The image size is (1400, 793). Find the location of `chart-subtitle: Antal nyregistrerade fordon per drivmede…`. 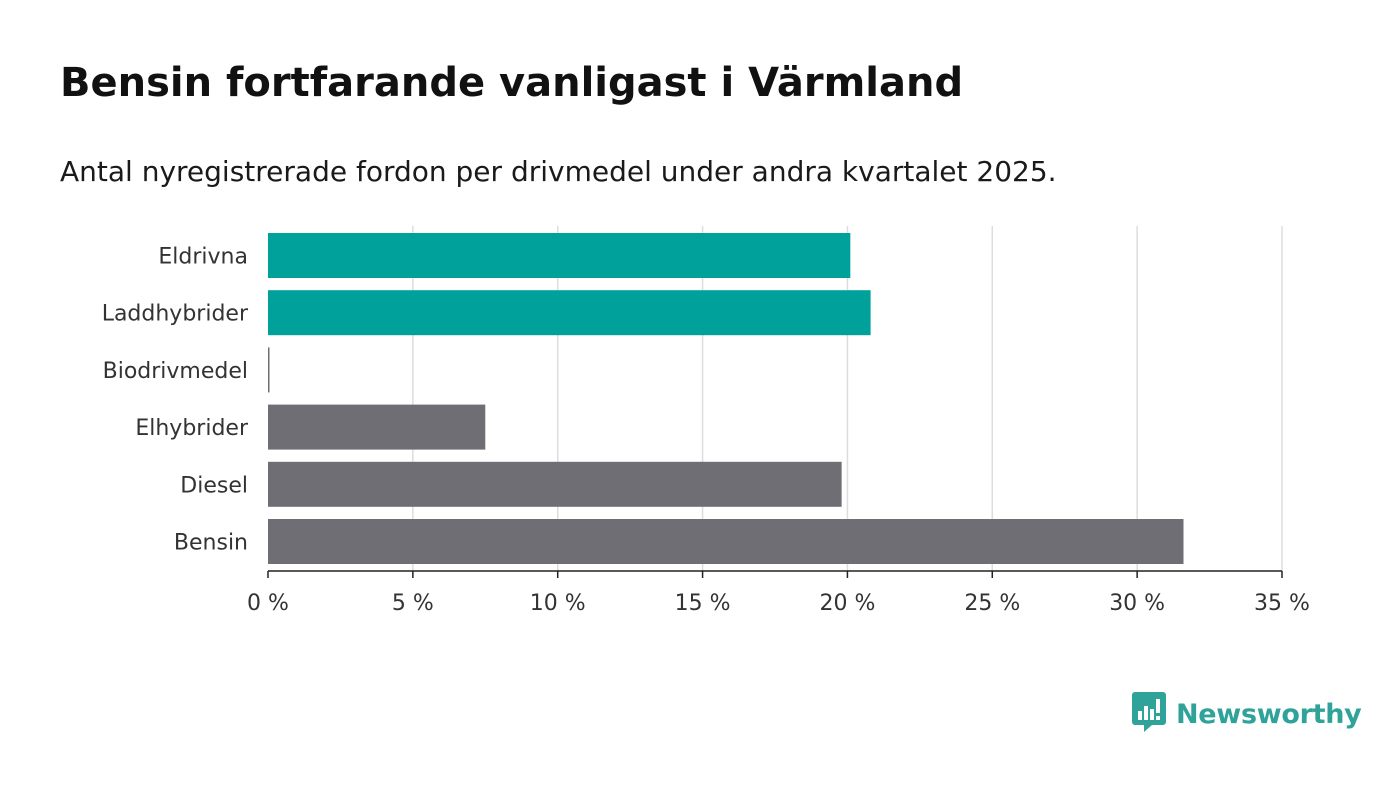

chart-subtitle: Antal nyregistrerade fordon per drivmede… is located at coordinates (558, 171).